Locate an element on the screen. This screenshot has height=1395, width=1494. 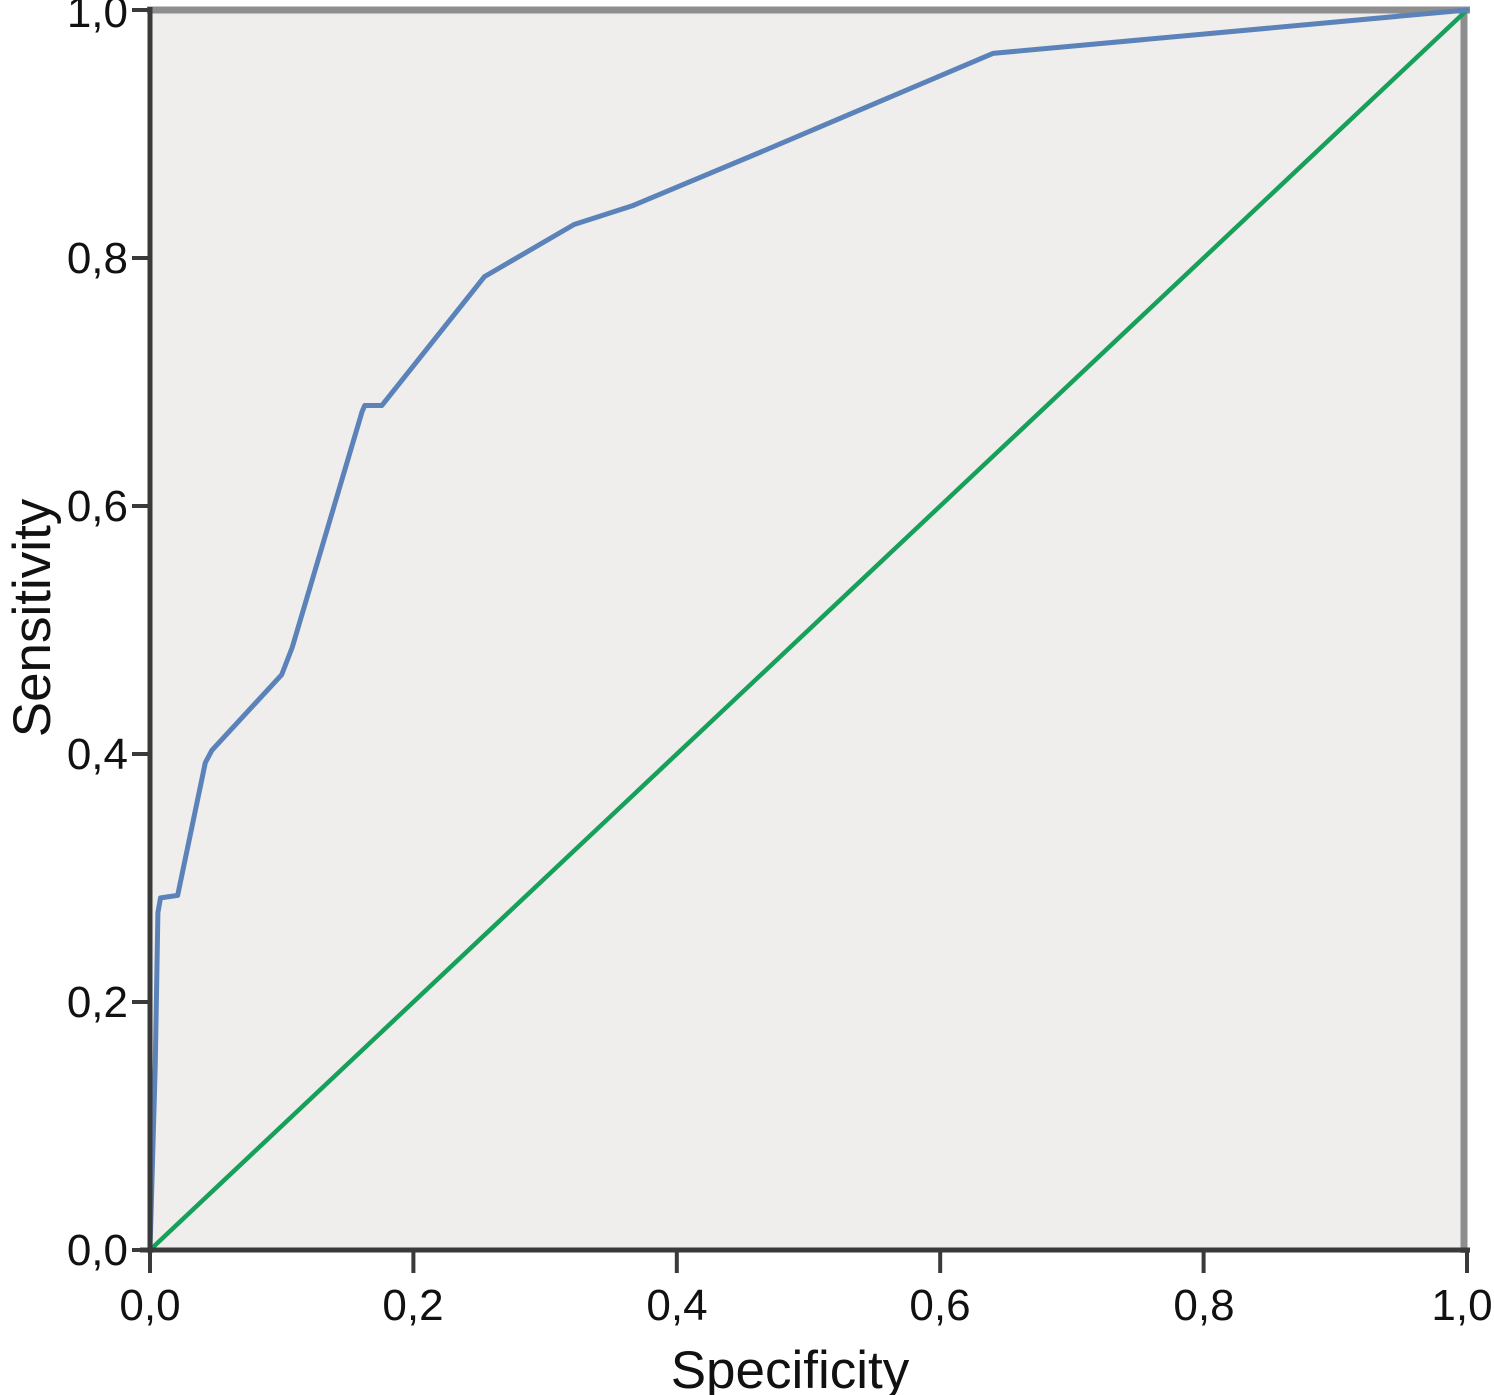
x-axis-title: Specificity is located at coordinates (790, 1368).